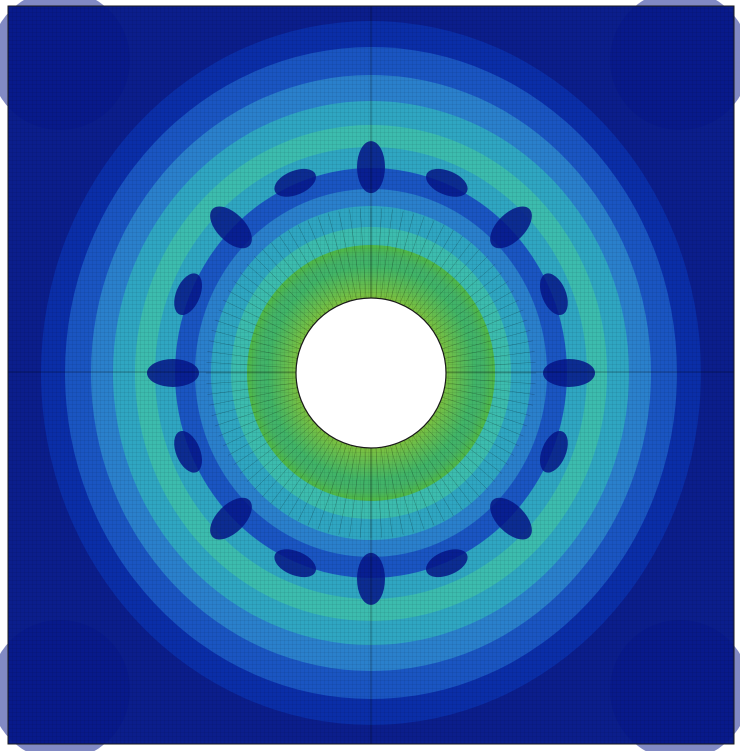 The width and height of the screenshot is (740, 751). I want to click on central-hole, so click(371, 373).